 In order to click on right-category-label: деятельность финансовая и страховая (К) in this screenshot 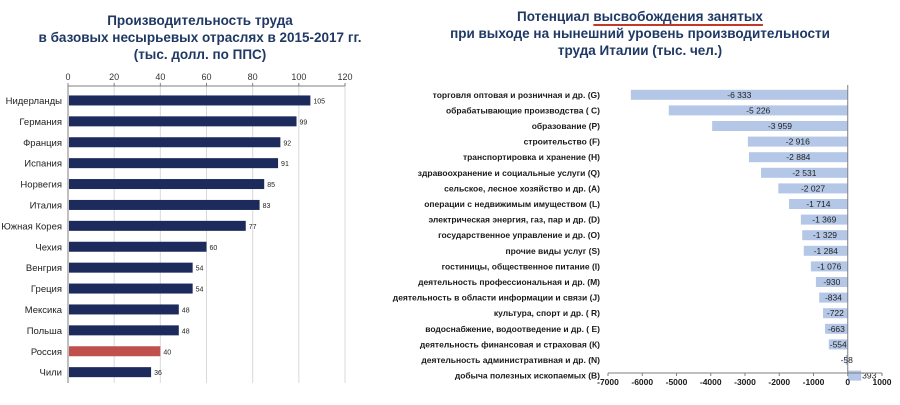, I will do `click(510, 344)`.